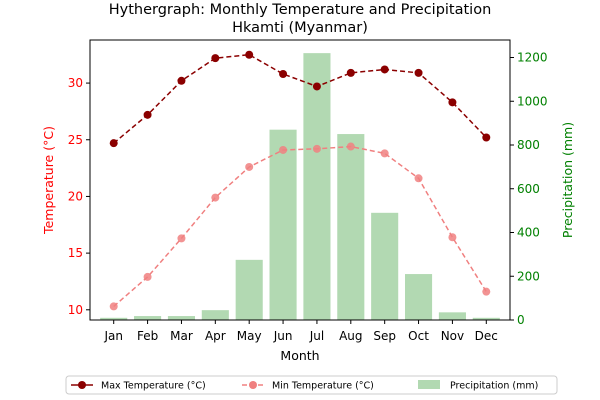  I want to click on min-temp-point-nov, so click(452, 237).